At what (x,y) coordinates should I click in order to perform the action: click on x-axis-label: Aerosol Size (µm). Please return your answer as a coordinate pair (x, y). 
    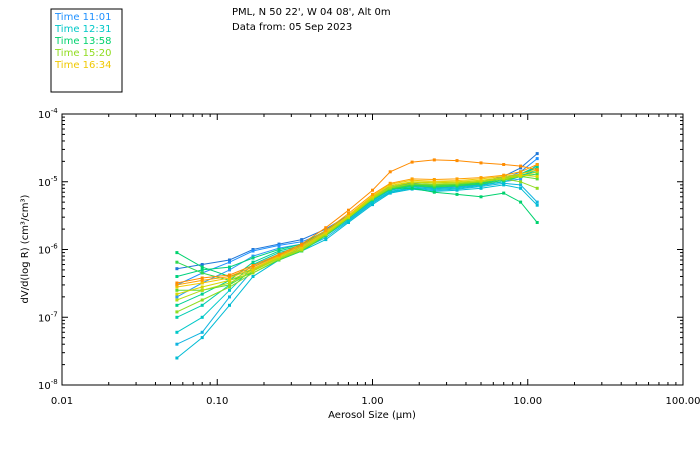
    Looking at the image, I should click on (372, 415).